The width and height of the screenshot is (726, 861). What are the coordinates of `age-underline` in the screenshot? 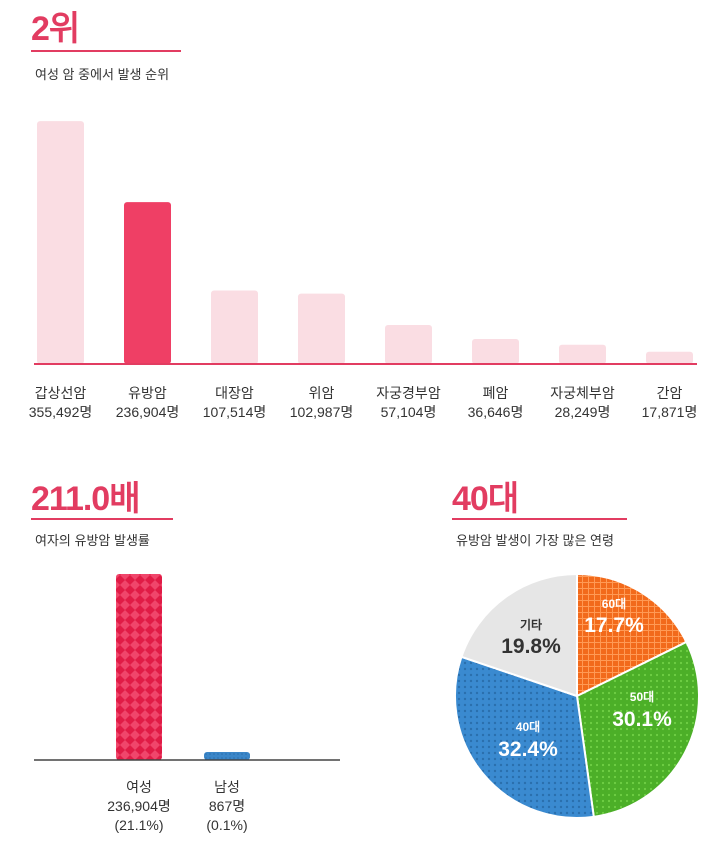 It's located at (539, 519).